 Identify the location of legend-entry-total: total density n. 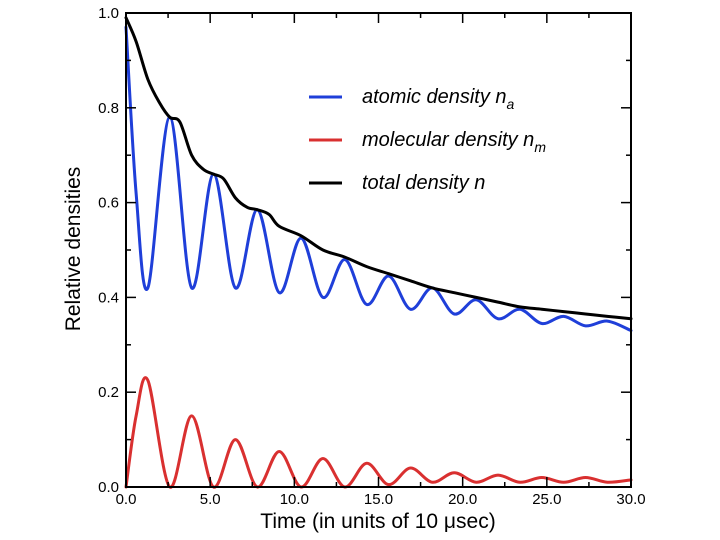
(423, 183).